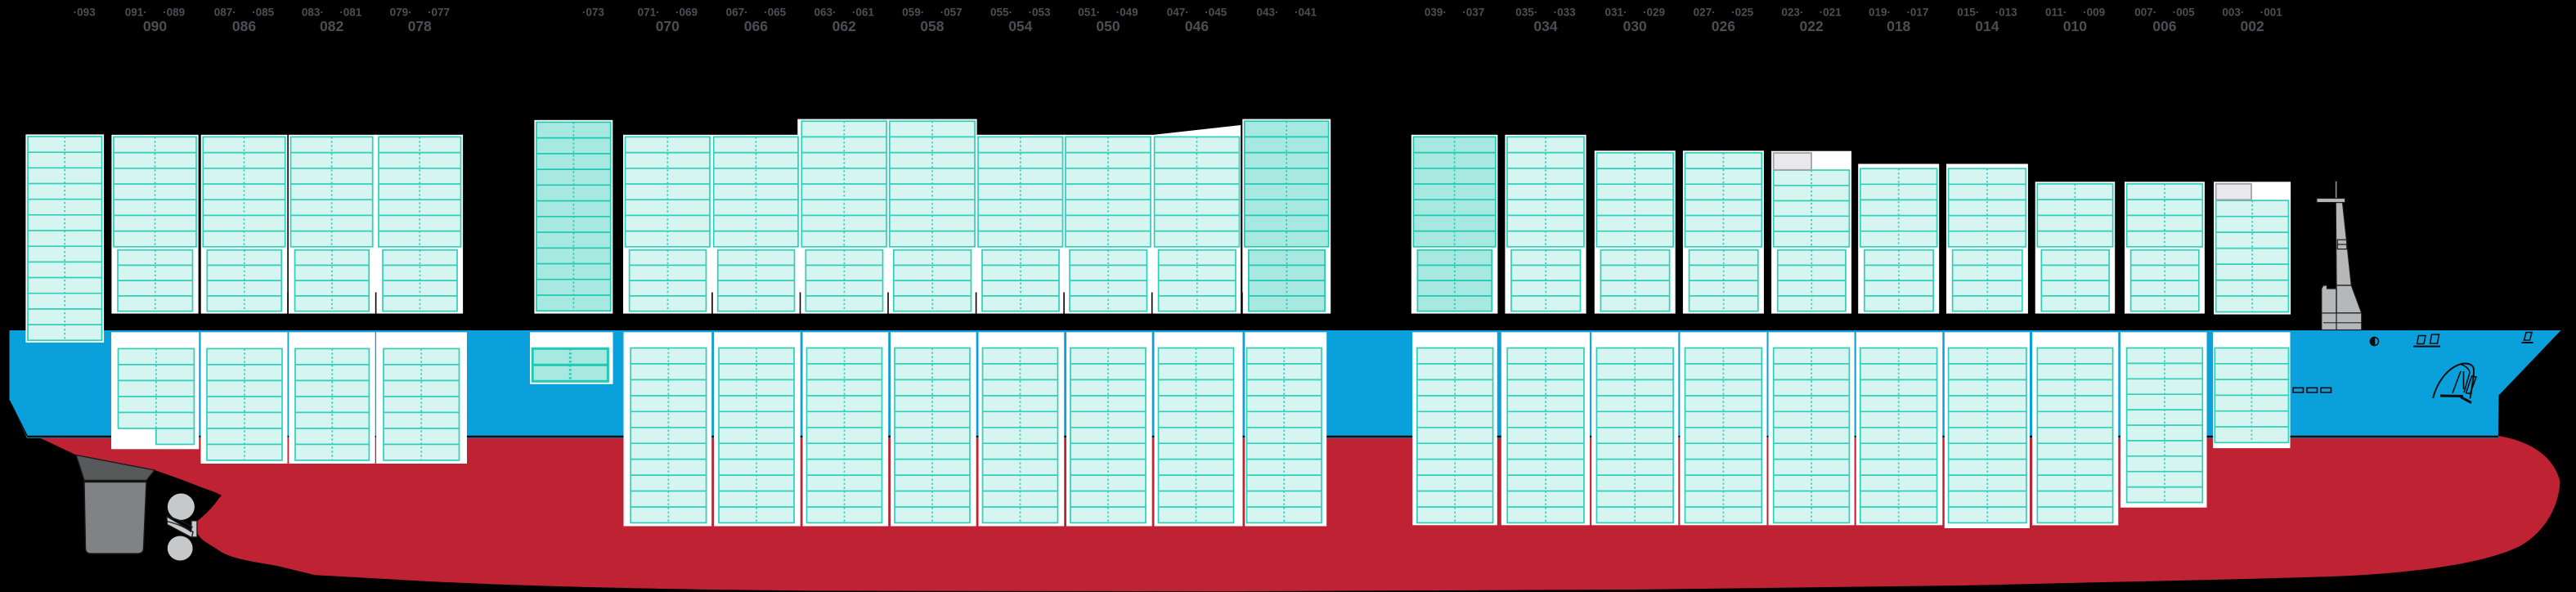 The width and height of the screenshot is (2576, 592). I want to click on svg-text: 039·, so click(1436, 12).